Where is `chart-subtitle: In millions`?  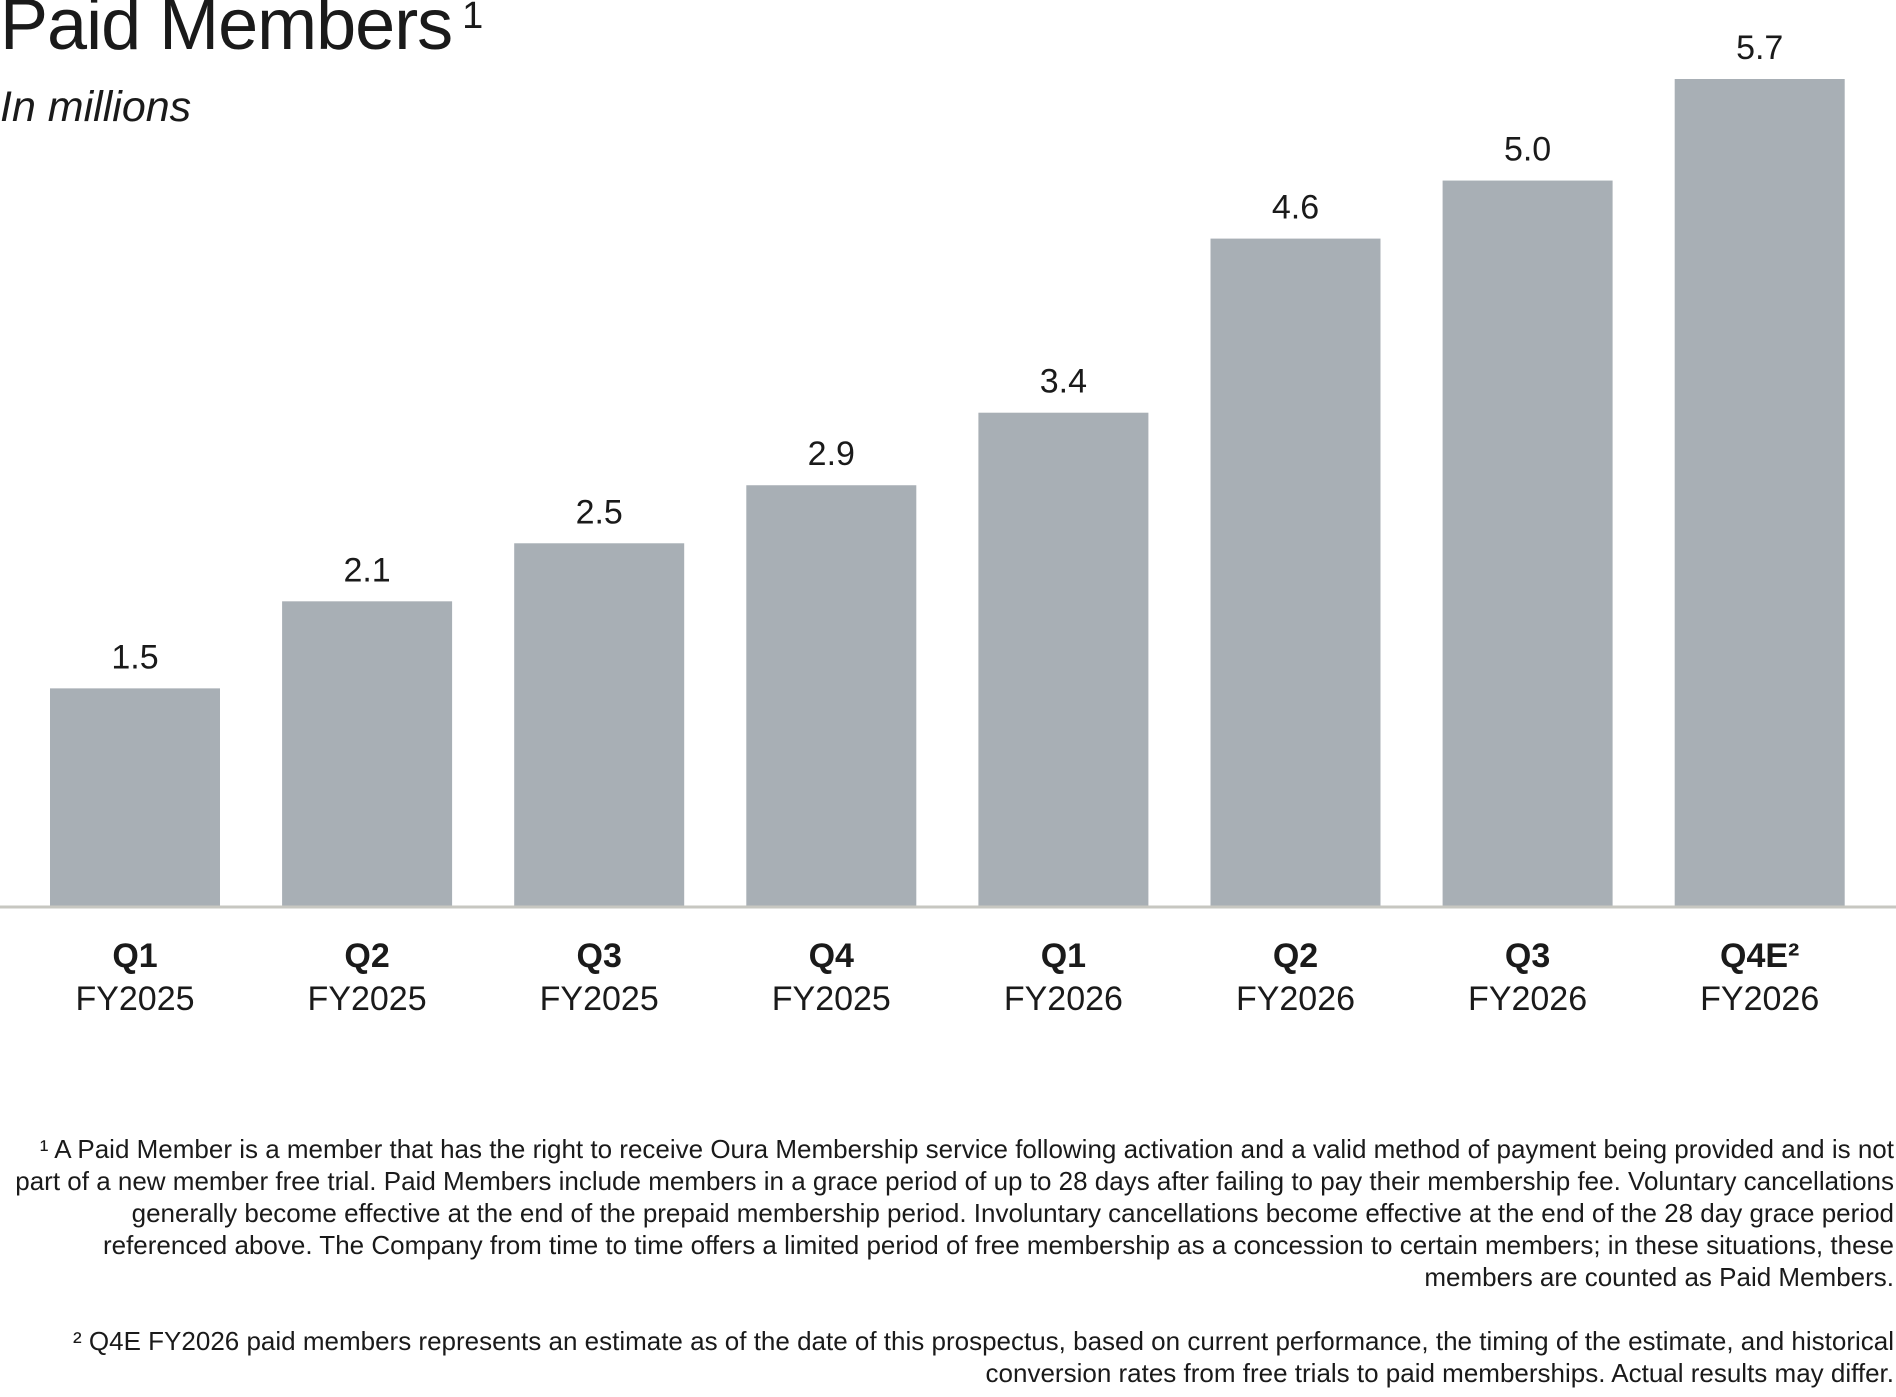 chart-subtitle: In millions is located at coordinates (96, 107).